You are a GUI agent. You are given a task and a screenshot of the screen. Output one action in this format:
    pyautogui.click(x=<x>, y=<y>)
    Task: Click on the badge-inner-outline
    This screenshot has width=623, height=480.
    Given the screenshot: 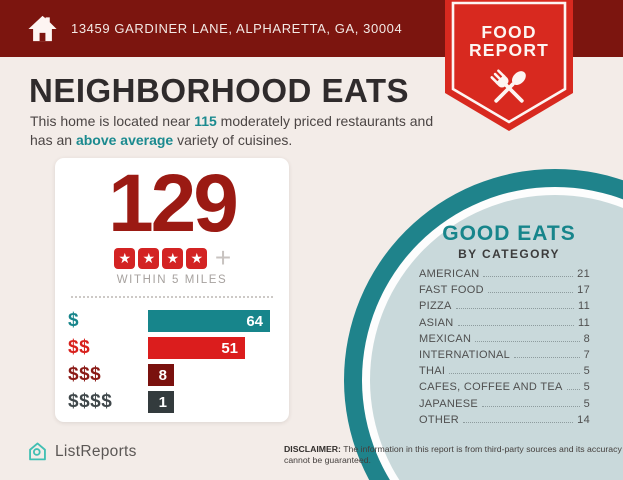 What is the action you would take?
    pyautogui.click(x=509, y=62)
    